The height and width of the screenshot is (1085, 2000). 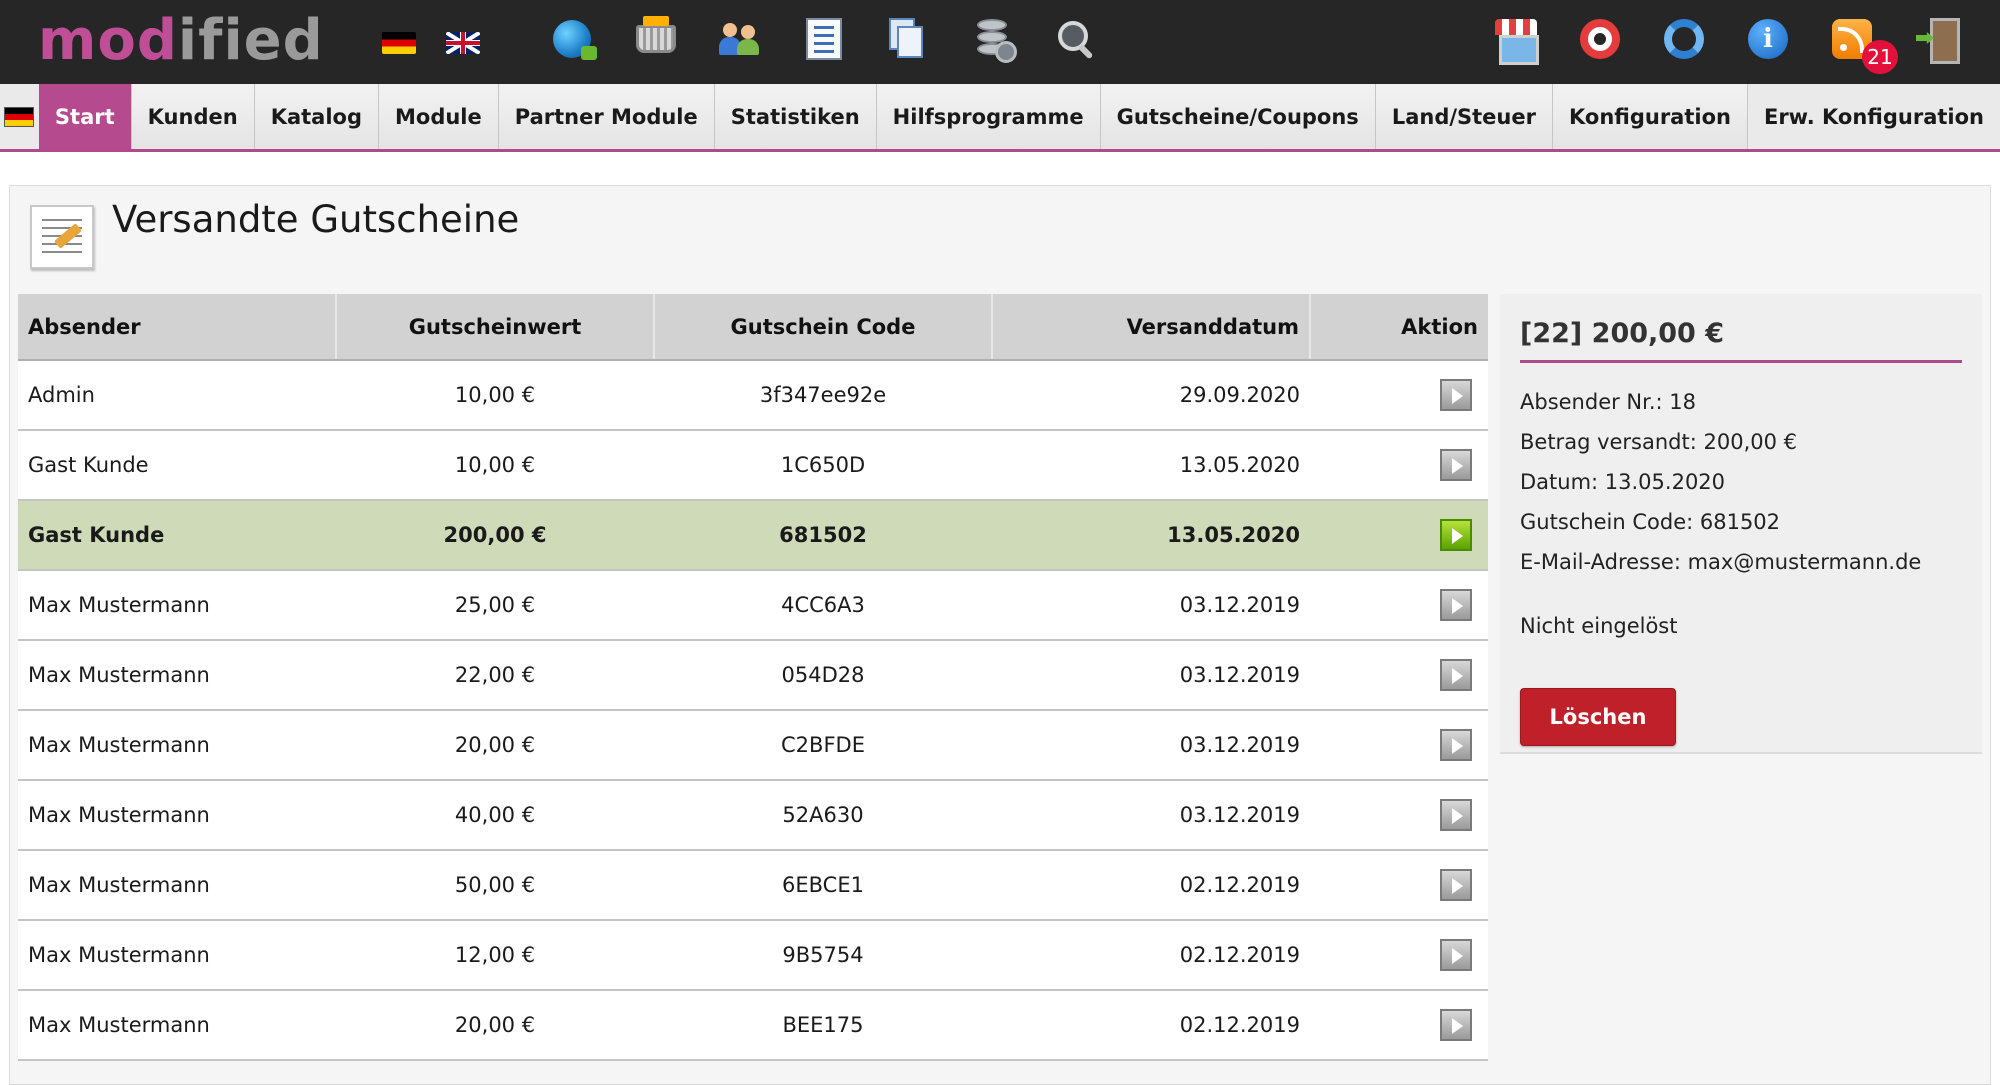 I want to click on shop-icon, so click(x=1516, y=40).